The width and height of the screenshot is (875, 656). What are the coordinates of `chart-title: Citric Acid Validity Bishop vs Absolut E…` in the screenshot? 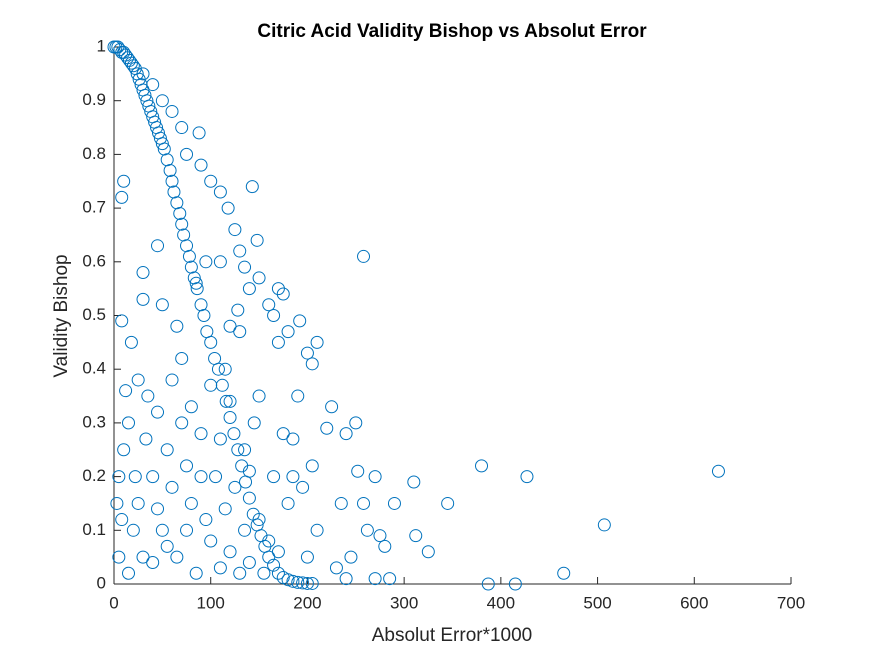 It's located at (452, 31).